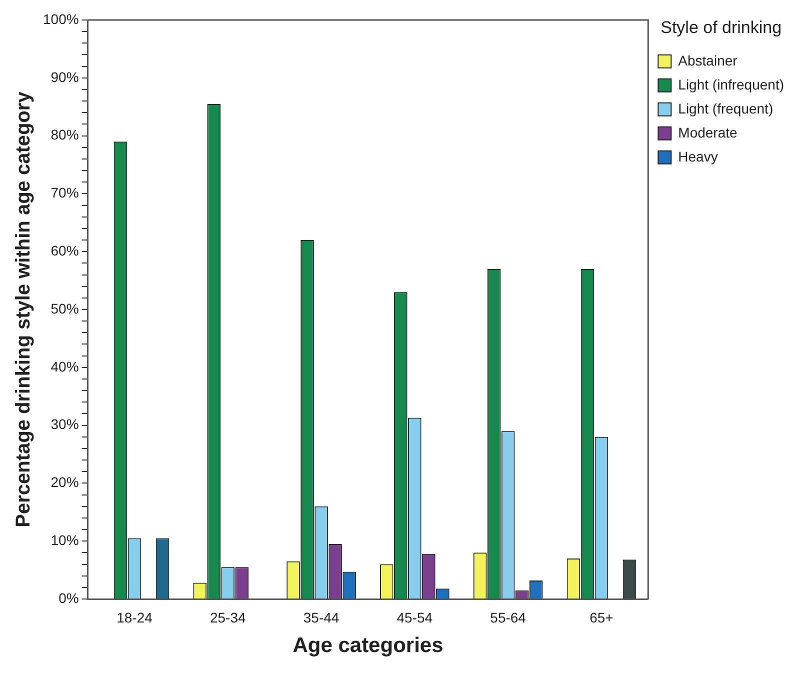 The width and height of the screenshot is (807, 676). Describe the element at coordinates (134, 617) in the screenshot. I see `x-tick-label: 18-24` at that location.